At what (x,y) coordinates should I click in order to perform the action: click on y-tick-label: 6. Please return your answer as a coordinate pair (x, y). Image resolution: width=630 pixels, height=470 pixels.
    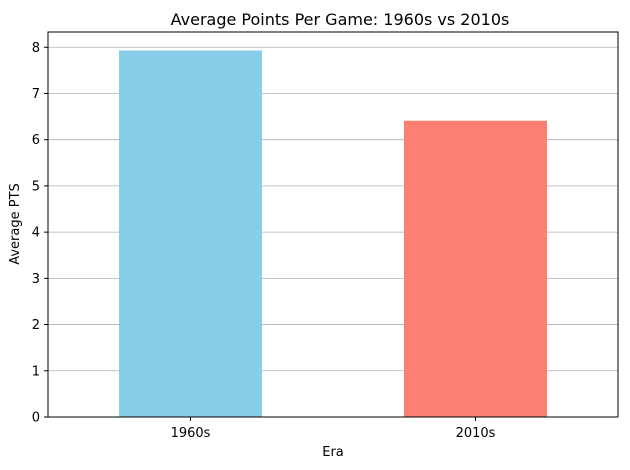
    Looking at the image, I should click on (36, 140).